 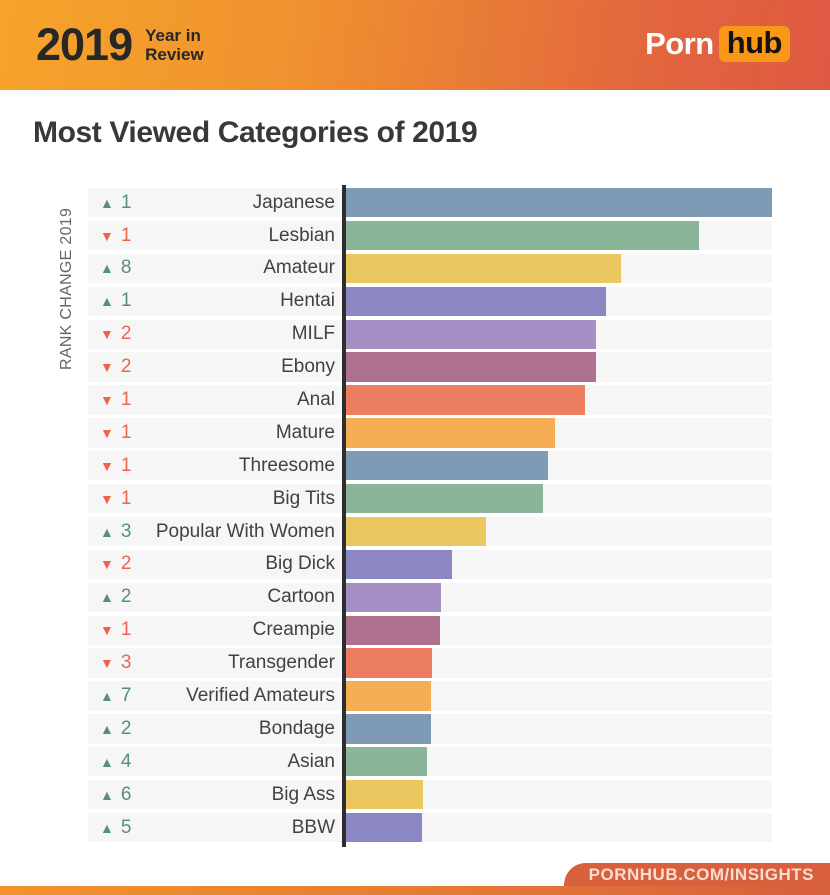 I want to click on logo-hub-badge: hub, so click(x=754, y=44).